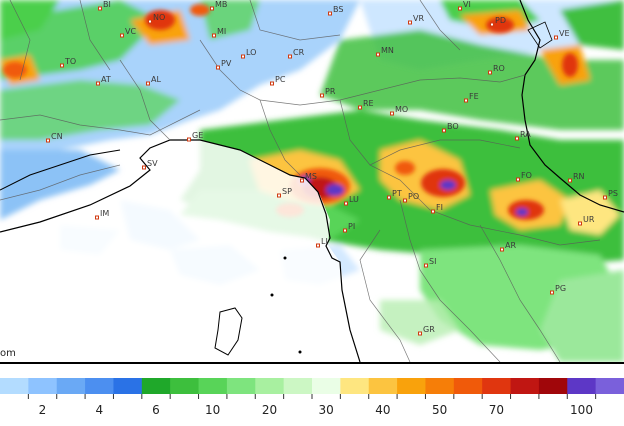 This screenshot has height=426, width=624. I want to click on city-vi: VI, so click(464, 5).